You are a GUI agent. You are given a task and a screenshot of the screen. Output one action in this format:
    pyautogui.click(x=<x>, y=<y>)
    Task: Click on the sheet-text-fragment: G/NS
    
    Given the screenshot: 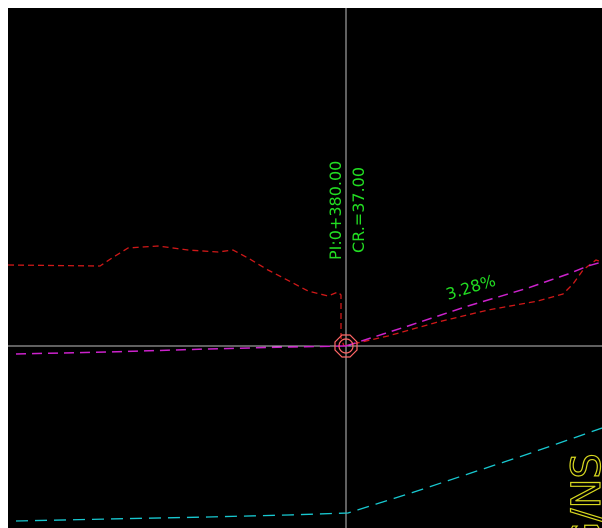 What is the action you would take?
    pyautogui.click(x=583, y=490)
    